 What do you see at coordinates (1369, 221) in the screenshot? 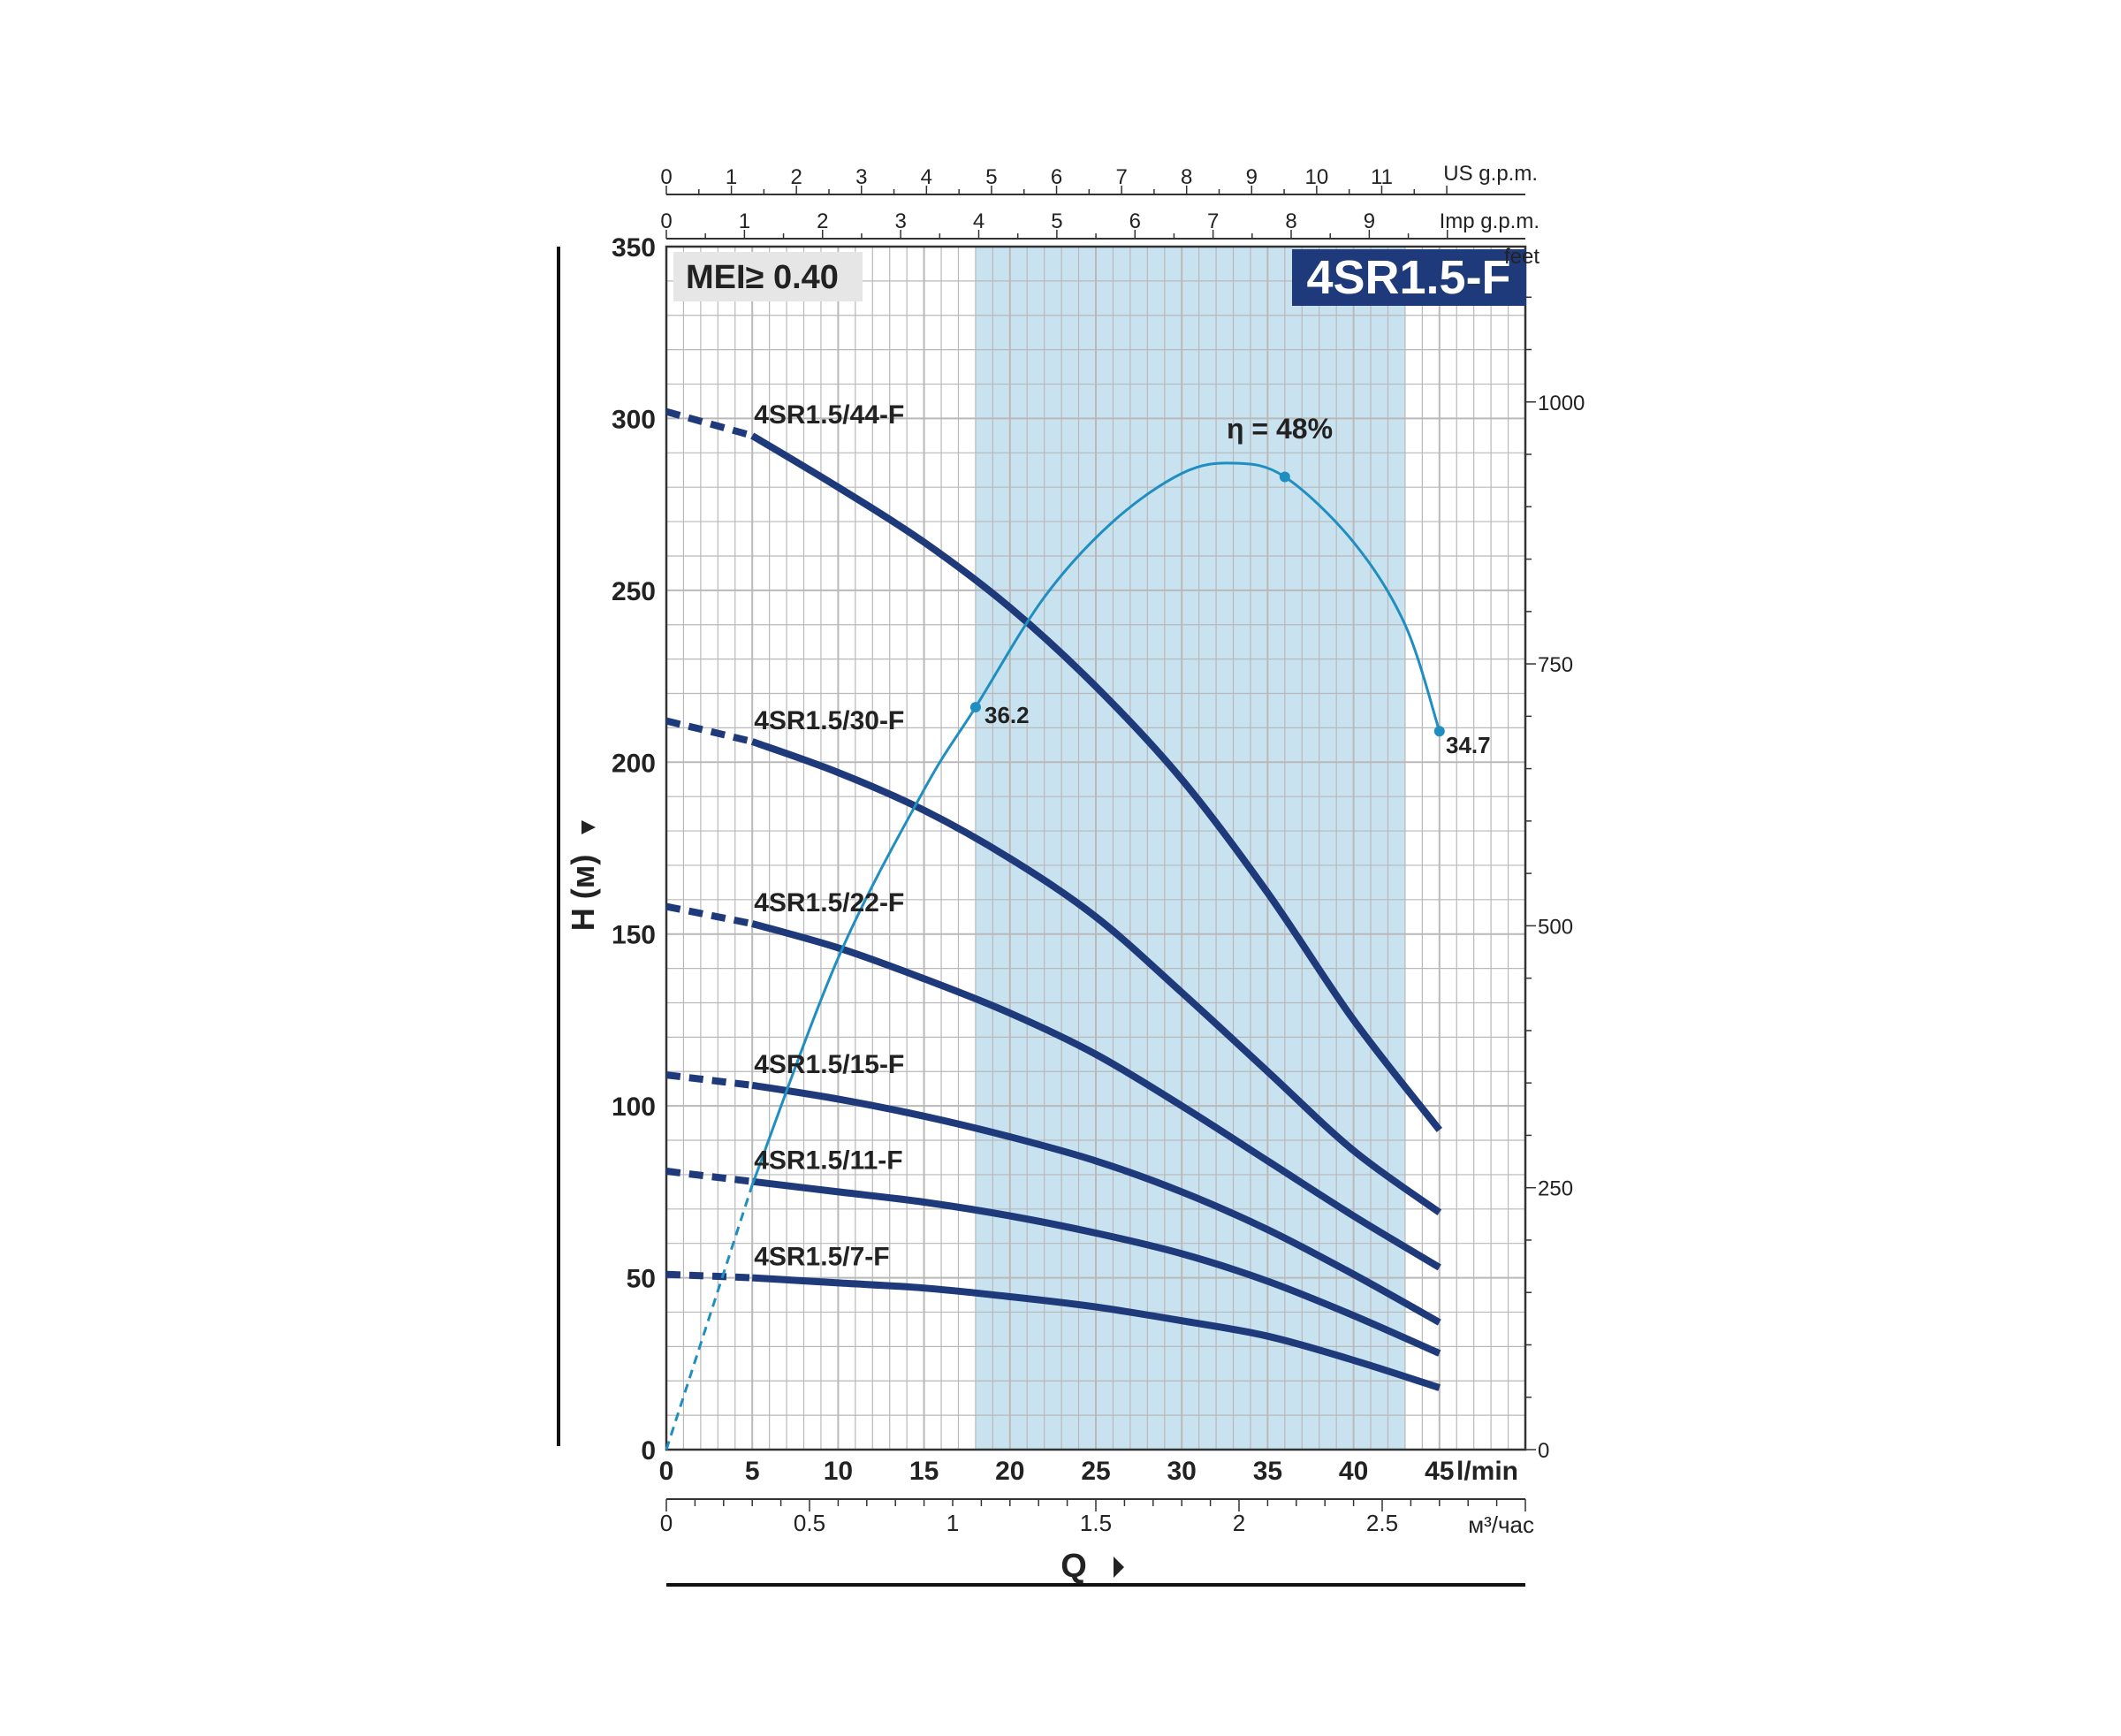
I see `imp-gpm-tick-label: 9` at bounding box center [1369, 221].